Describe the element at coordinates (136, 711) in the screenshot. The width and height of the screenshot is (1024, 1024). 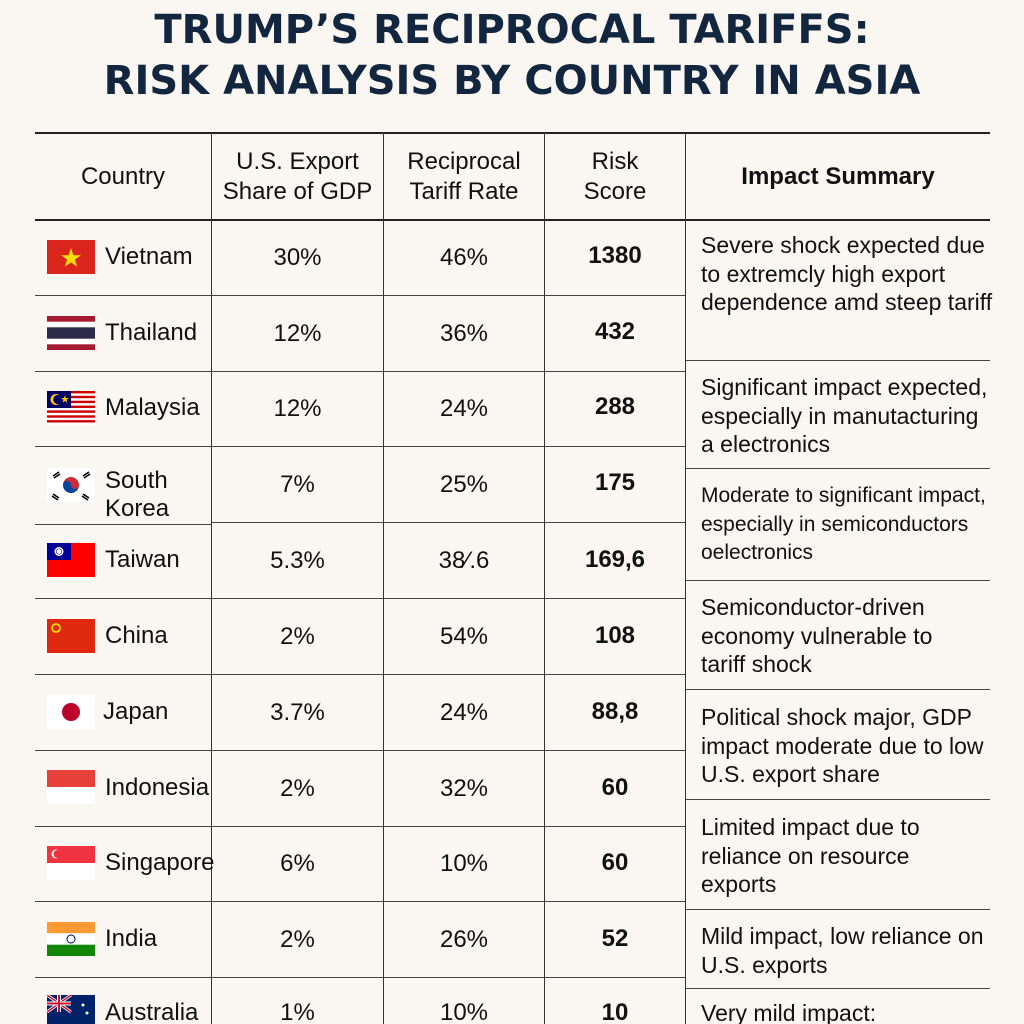
I see `country-name: Japan` at that location.